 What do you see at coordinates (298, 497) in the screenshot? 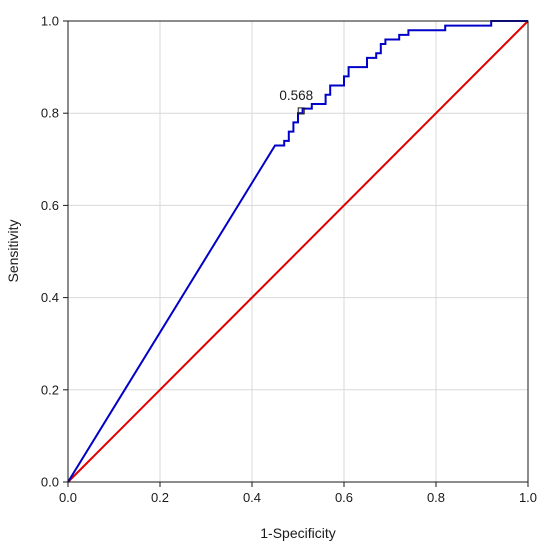
I see `x-tick-labels: 0.0 0.2 0.4 0.6 0.8 1.0` at bounding box center [298, 497].